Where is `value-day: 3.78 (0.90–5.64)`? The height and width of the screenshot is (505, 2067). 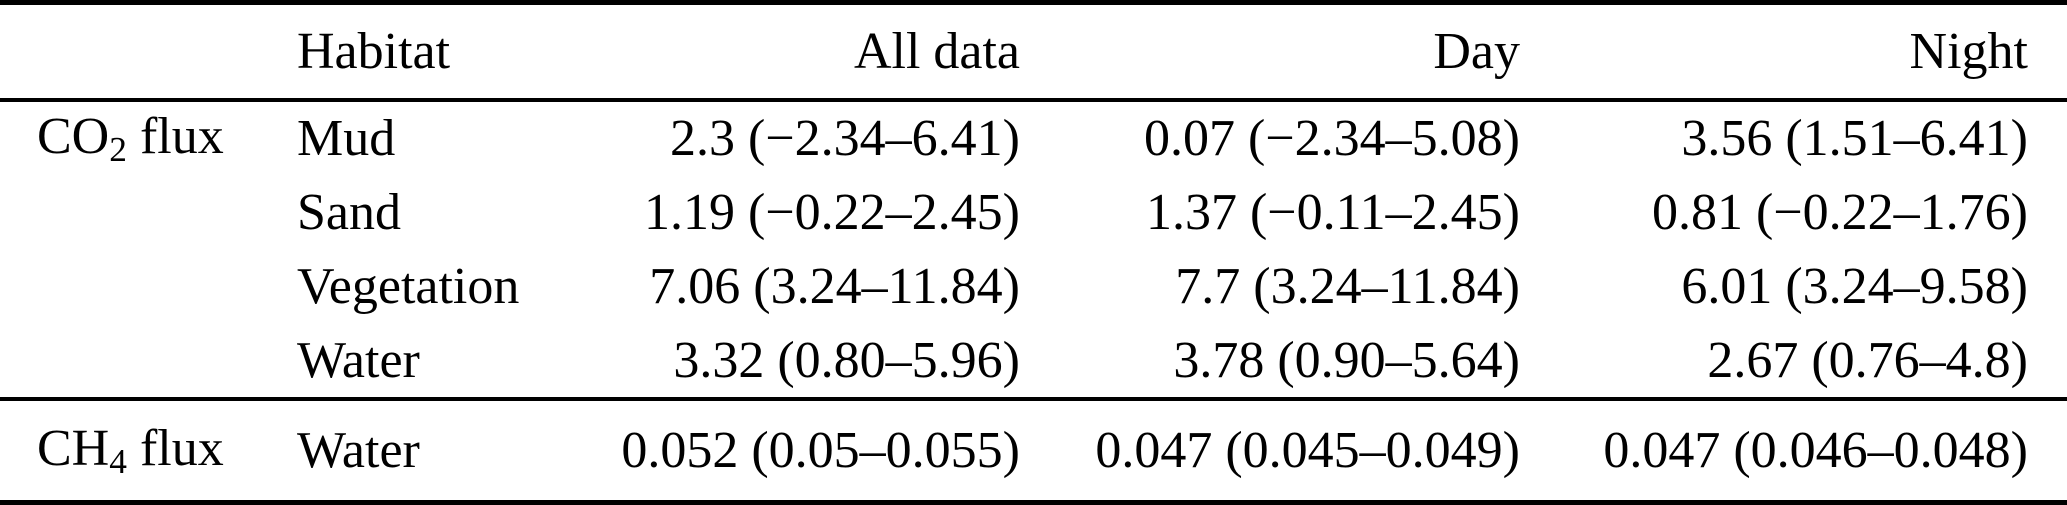
value-day: 3.78 (0.90–5.64) is located at coordinates (1346, 360).